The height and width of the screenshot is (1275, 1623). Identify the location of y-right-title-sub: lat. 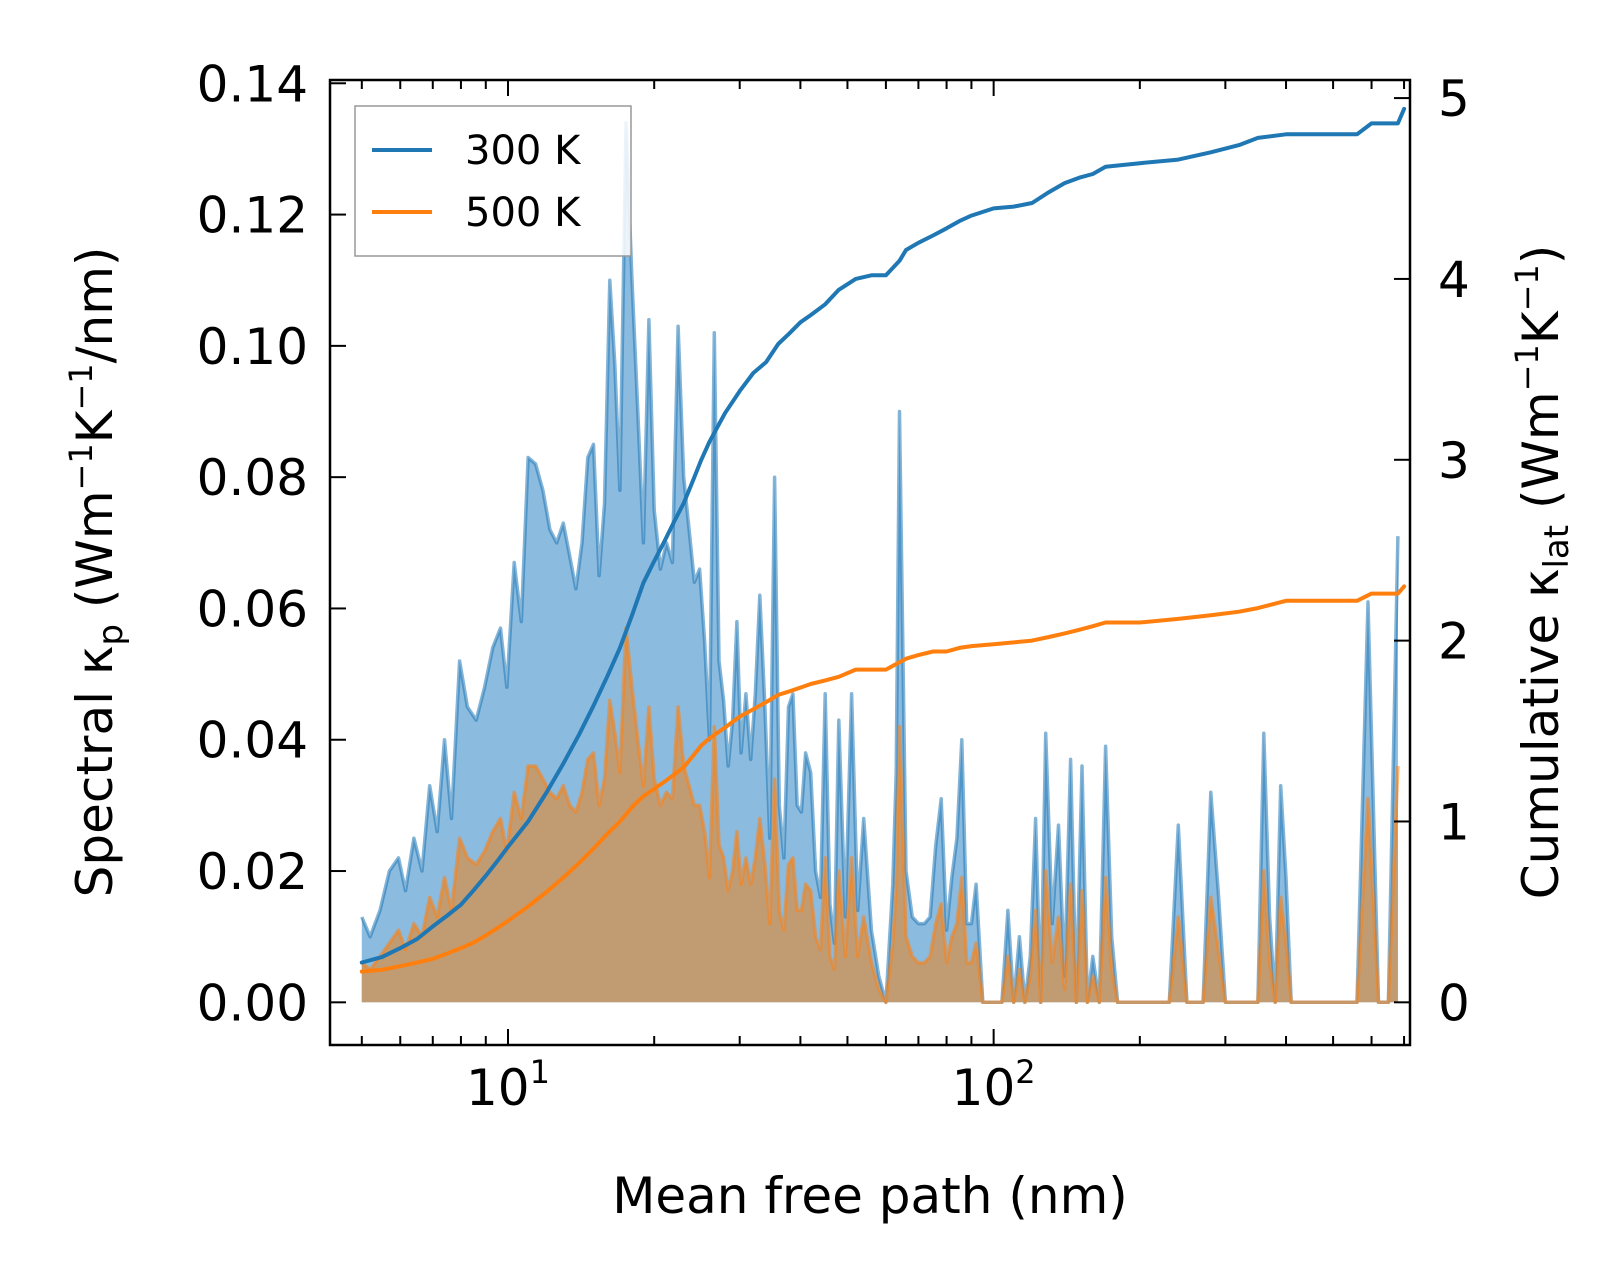
(1557, 547).